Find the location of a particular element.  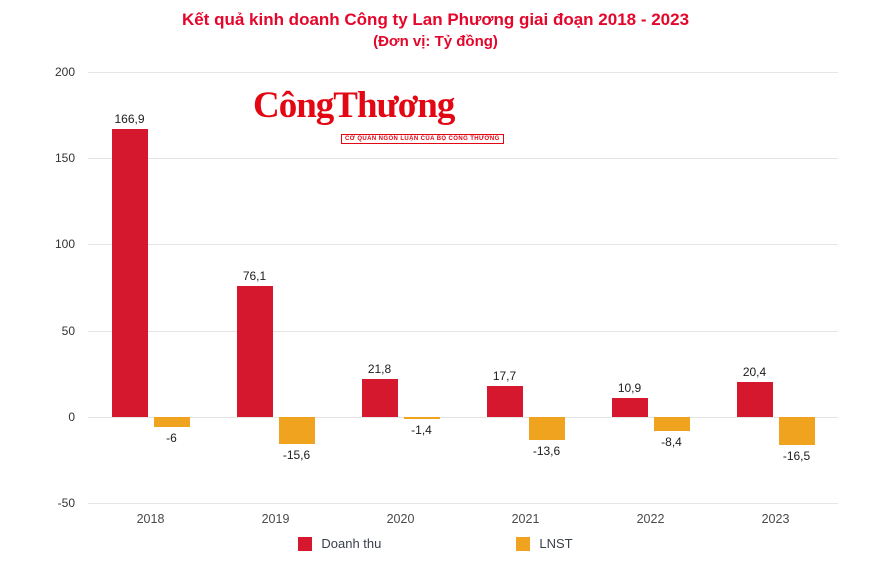

bar-value-label: -13,6 is located at coordinates (546, 451).